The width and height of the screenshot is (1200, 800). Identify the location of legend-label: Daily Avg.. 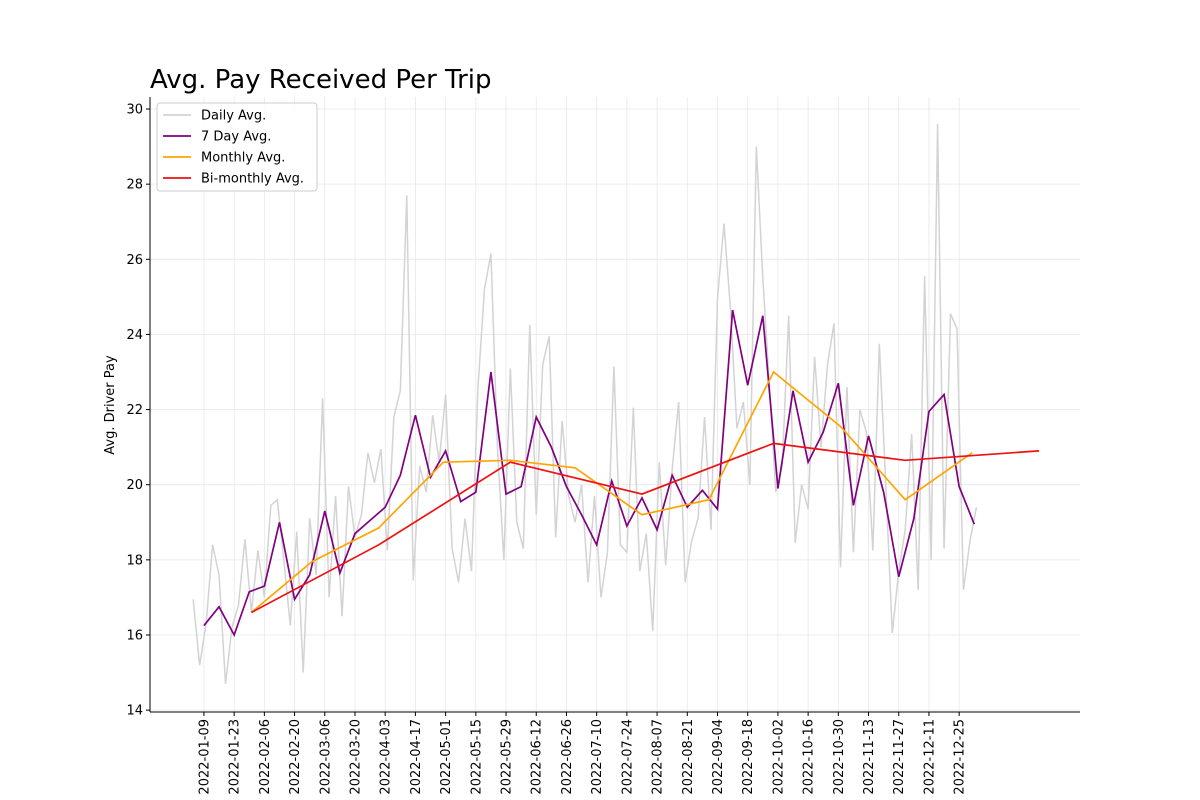
(233, 116).